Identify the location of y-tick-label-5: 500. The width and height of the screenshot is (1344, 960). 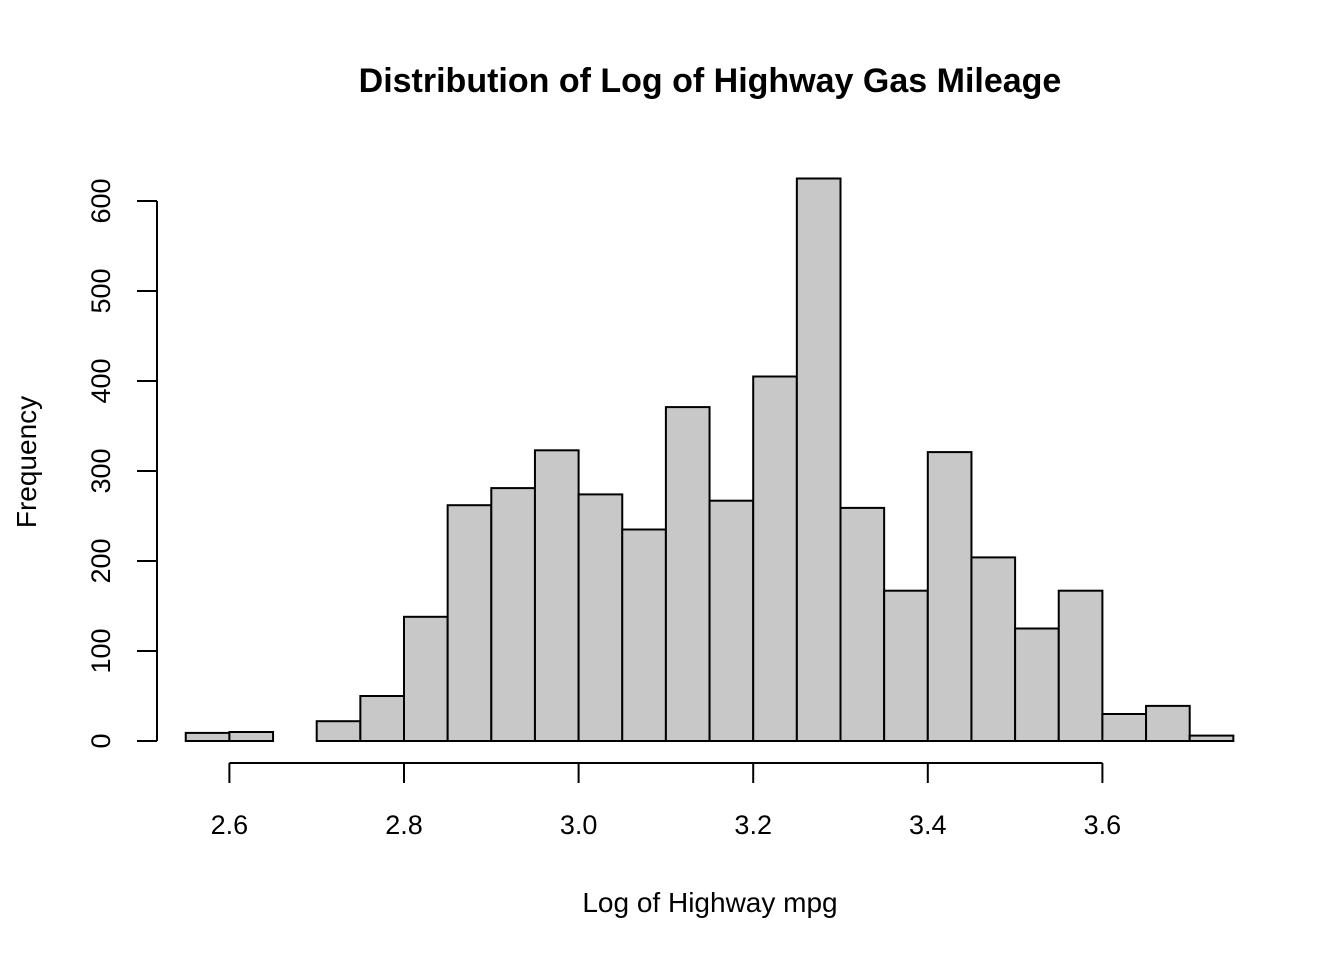
(101, 290).